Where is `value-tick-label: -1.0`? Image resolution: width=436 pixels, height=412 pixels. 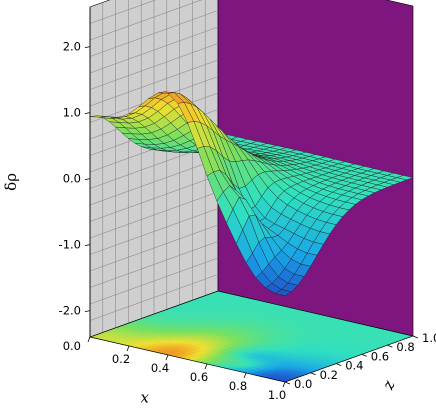
value-tick-label: -1.0 is located at coordinates (70, 245).